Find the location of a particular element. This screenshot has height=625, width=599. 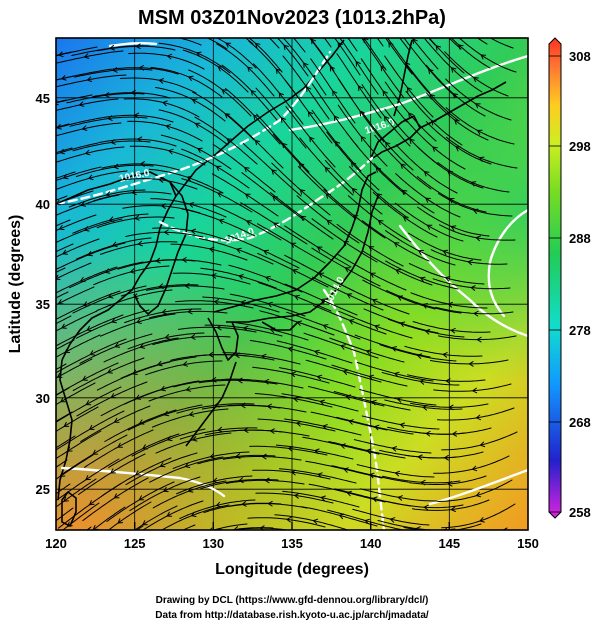

isobar-north is located at coordinates (194, 128).